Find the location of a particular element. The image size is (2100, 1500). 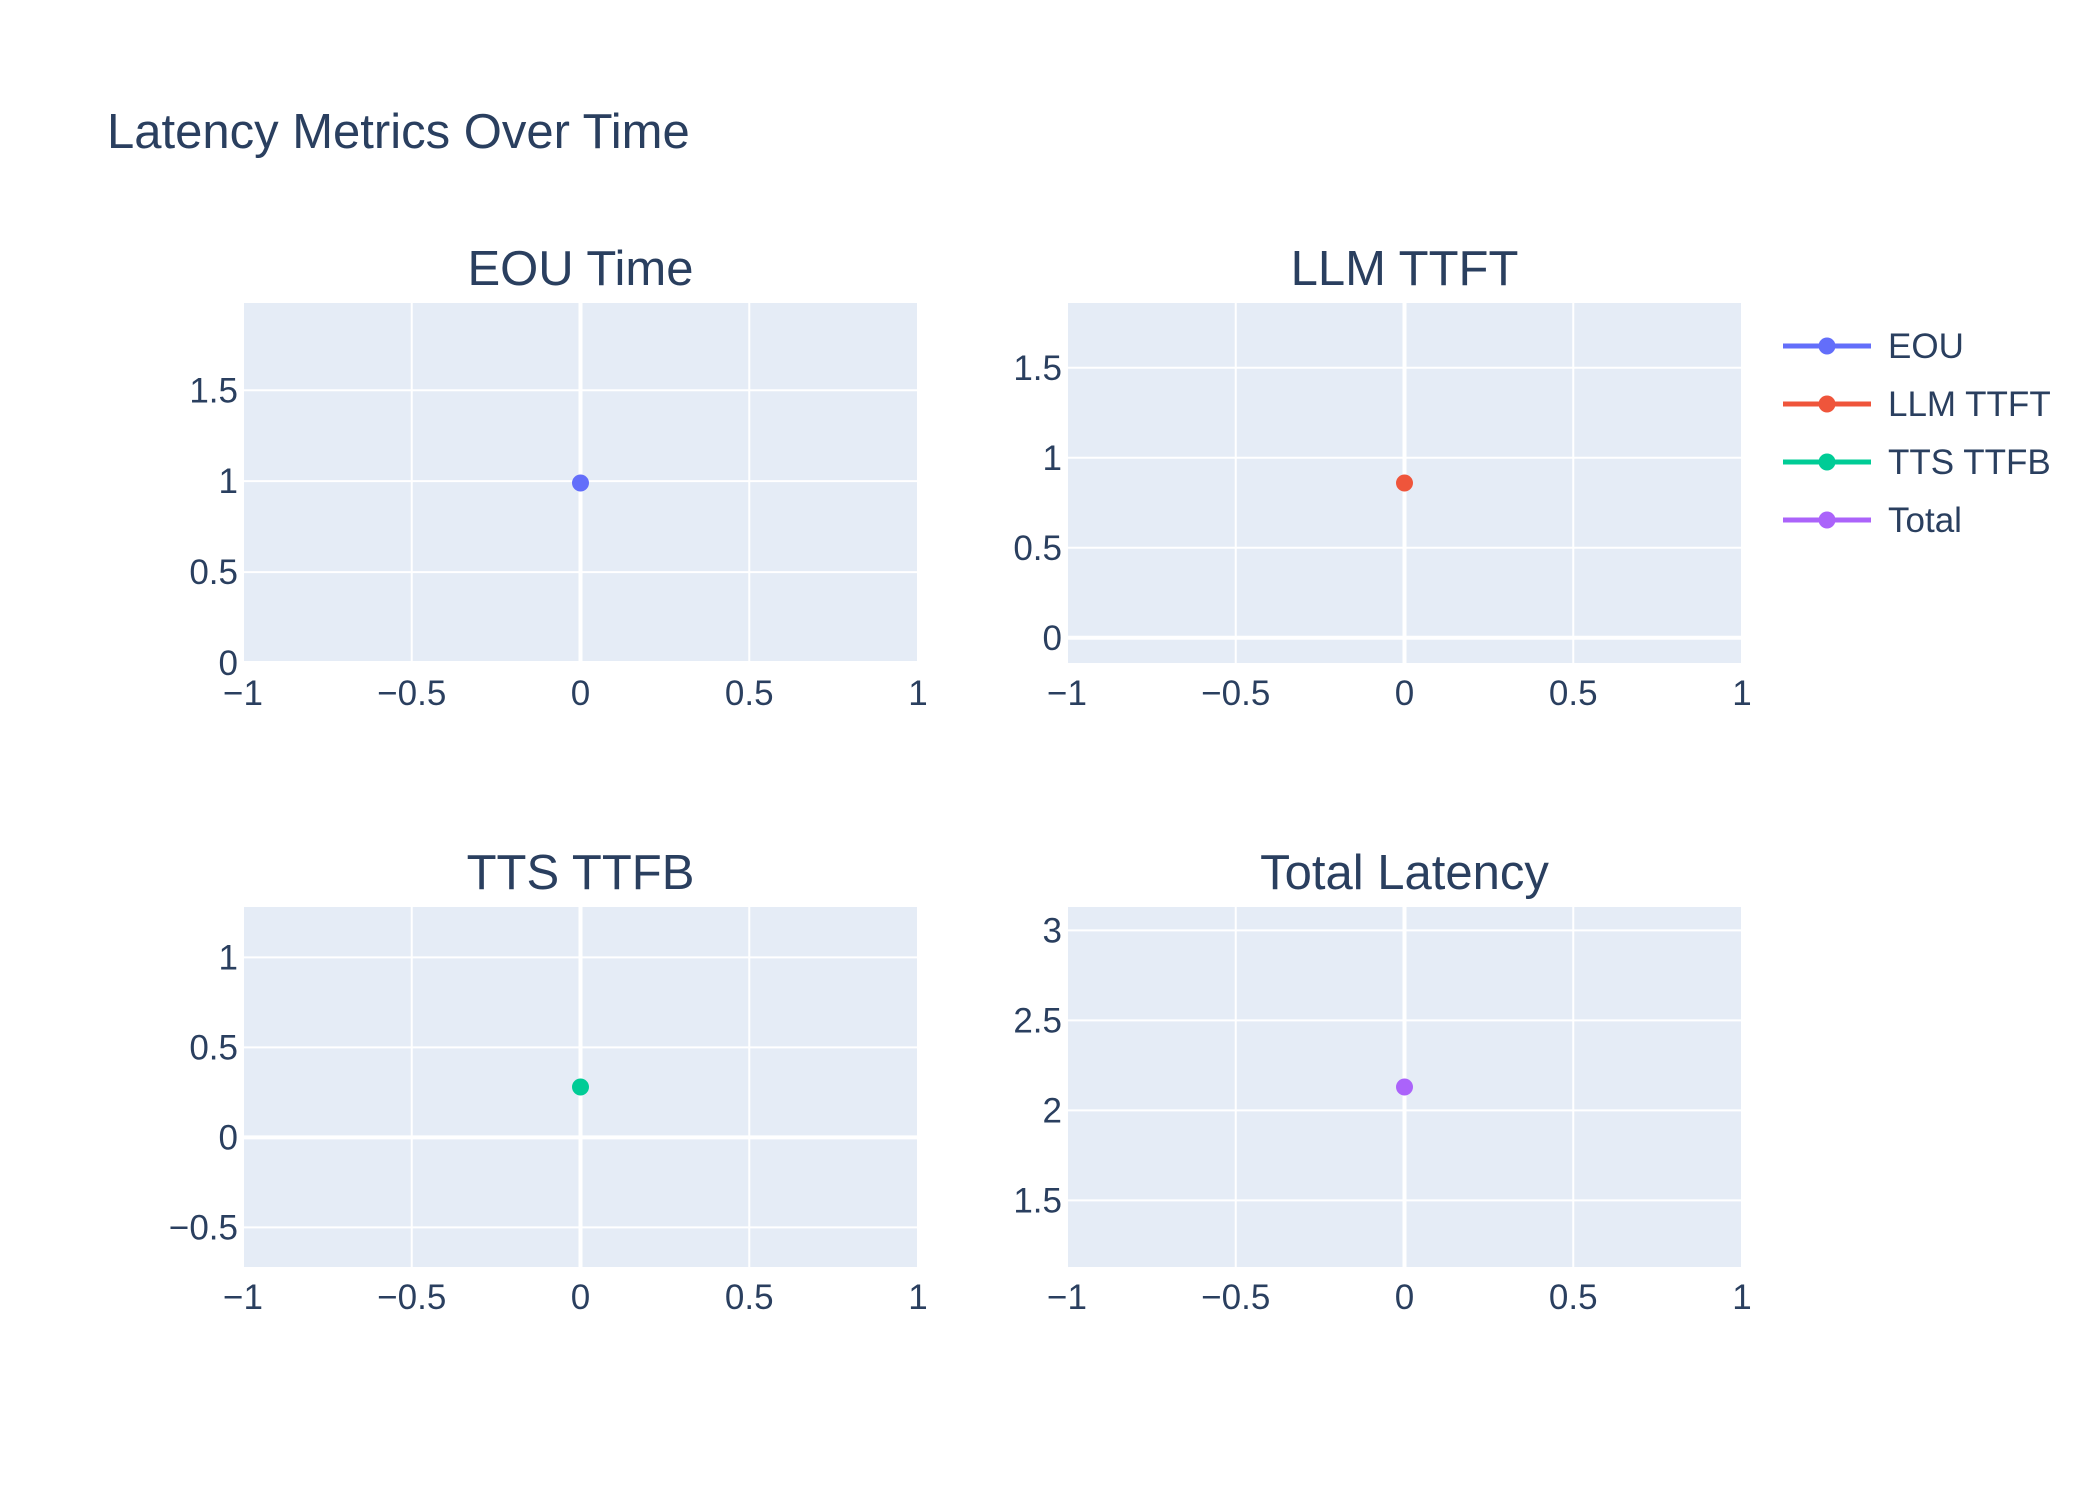

subplot-title: LLM TTFT is located at coordinates (1405, 269).